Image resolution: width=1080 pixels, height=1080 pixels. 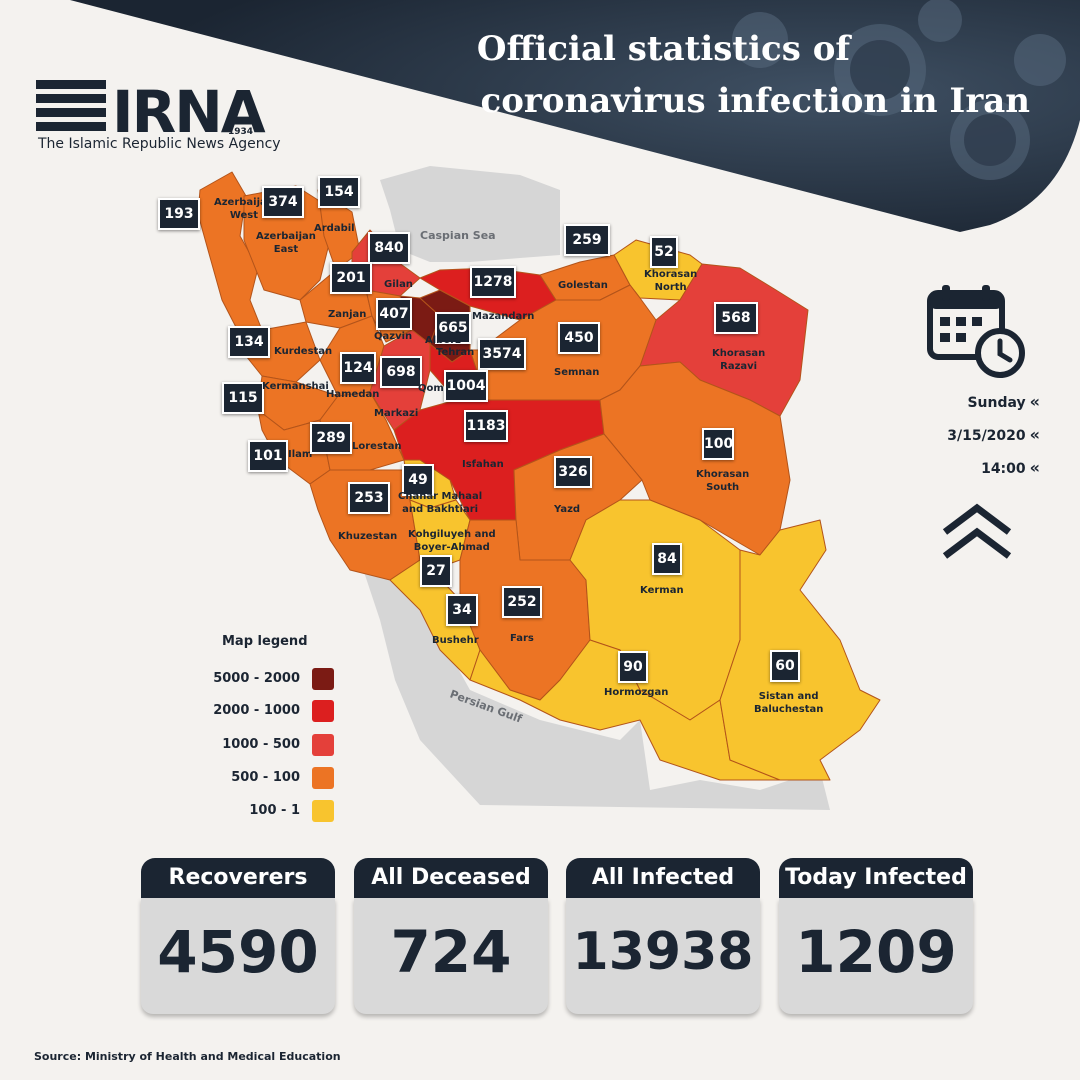 I want to click on province-count-badge: 84, so click(x=667, y=559).